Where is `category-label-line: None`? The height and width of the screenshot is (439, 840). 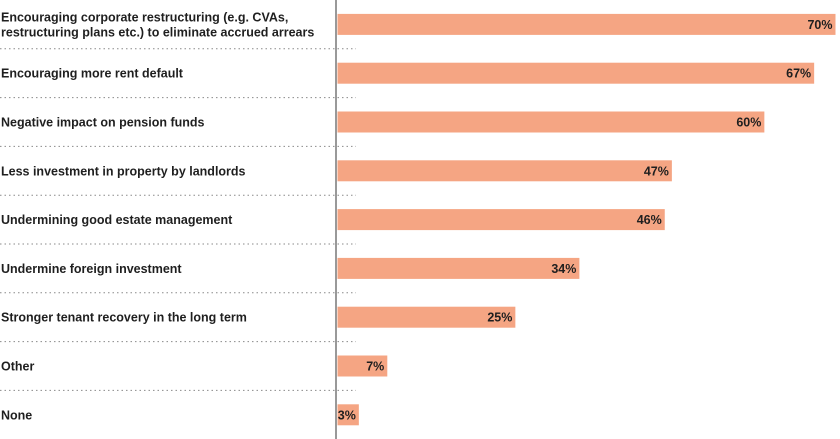 category-label-line: None is located at coordinates (16, 415).